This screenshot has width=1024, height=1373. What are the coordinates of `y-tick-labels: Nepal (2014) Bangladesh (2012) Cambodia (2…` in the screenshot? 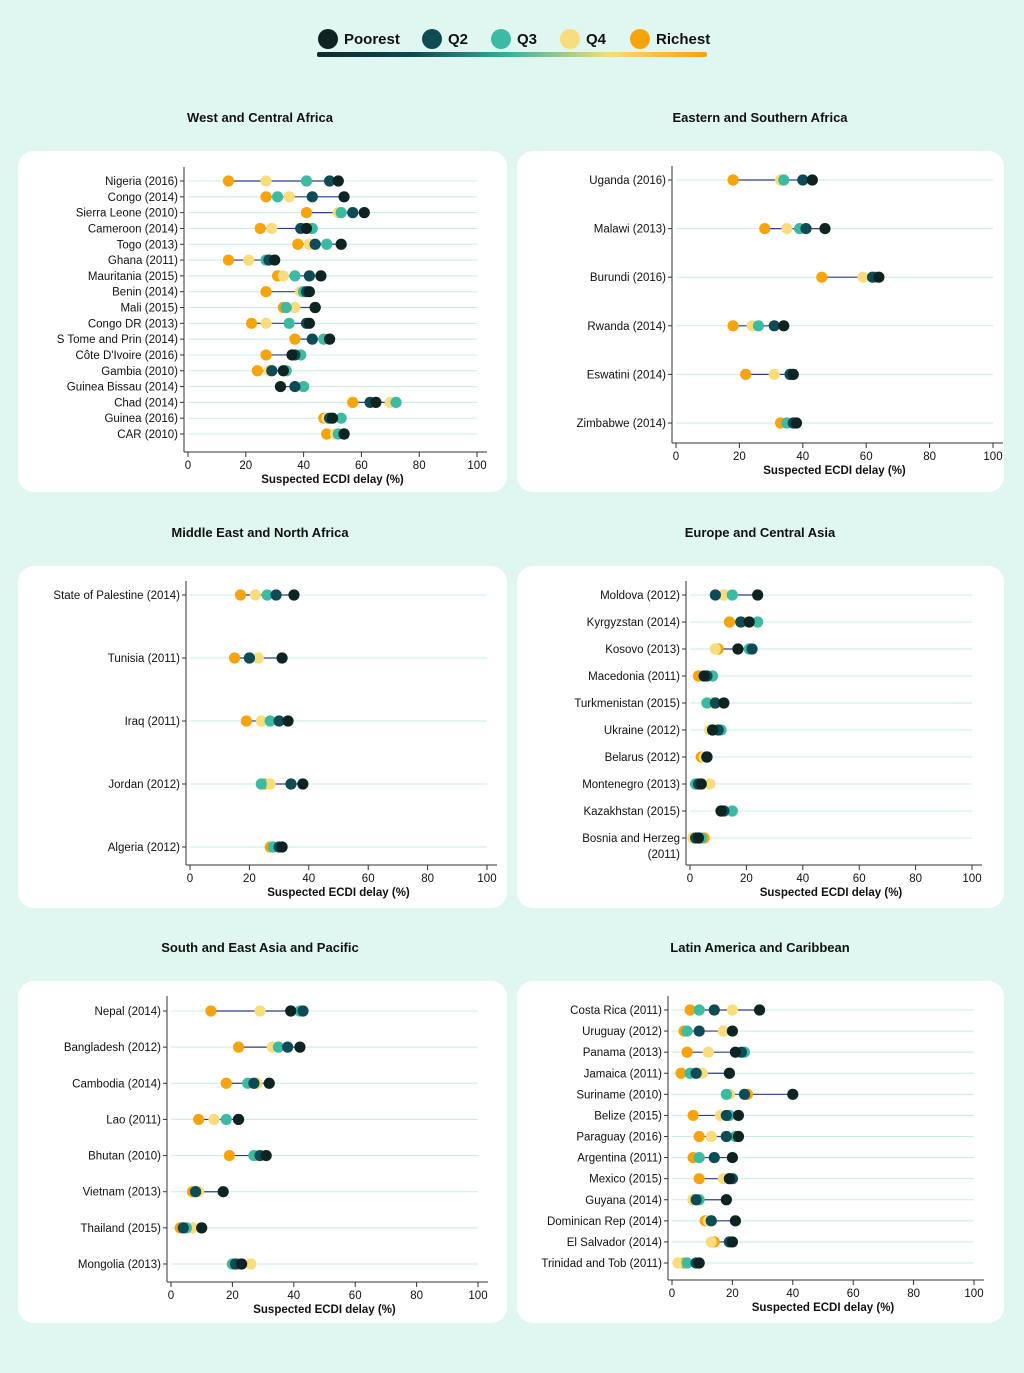 It's located at (112, 1138).